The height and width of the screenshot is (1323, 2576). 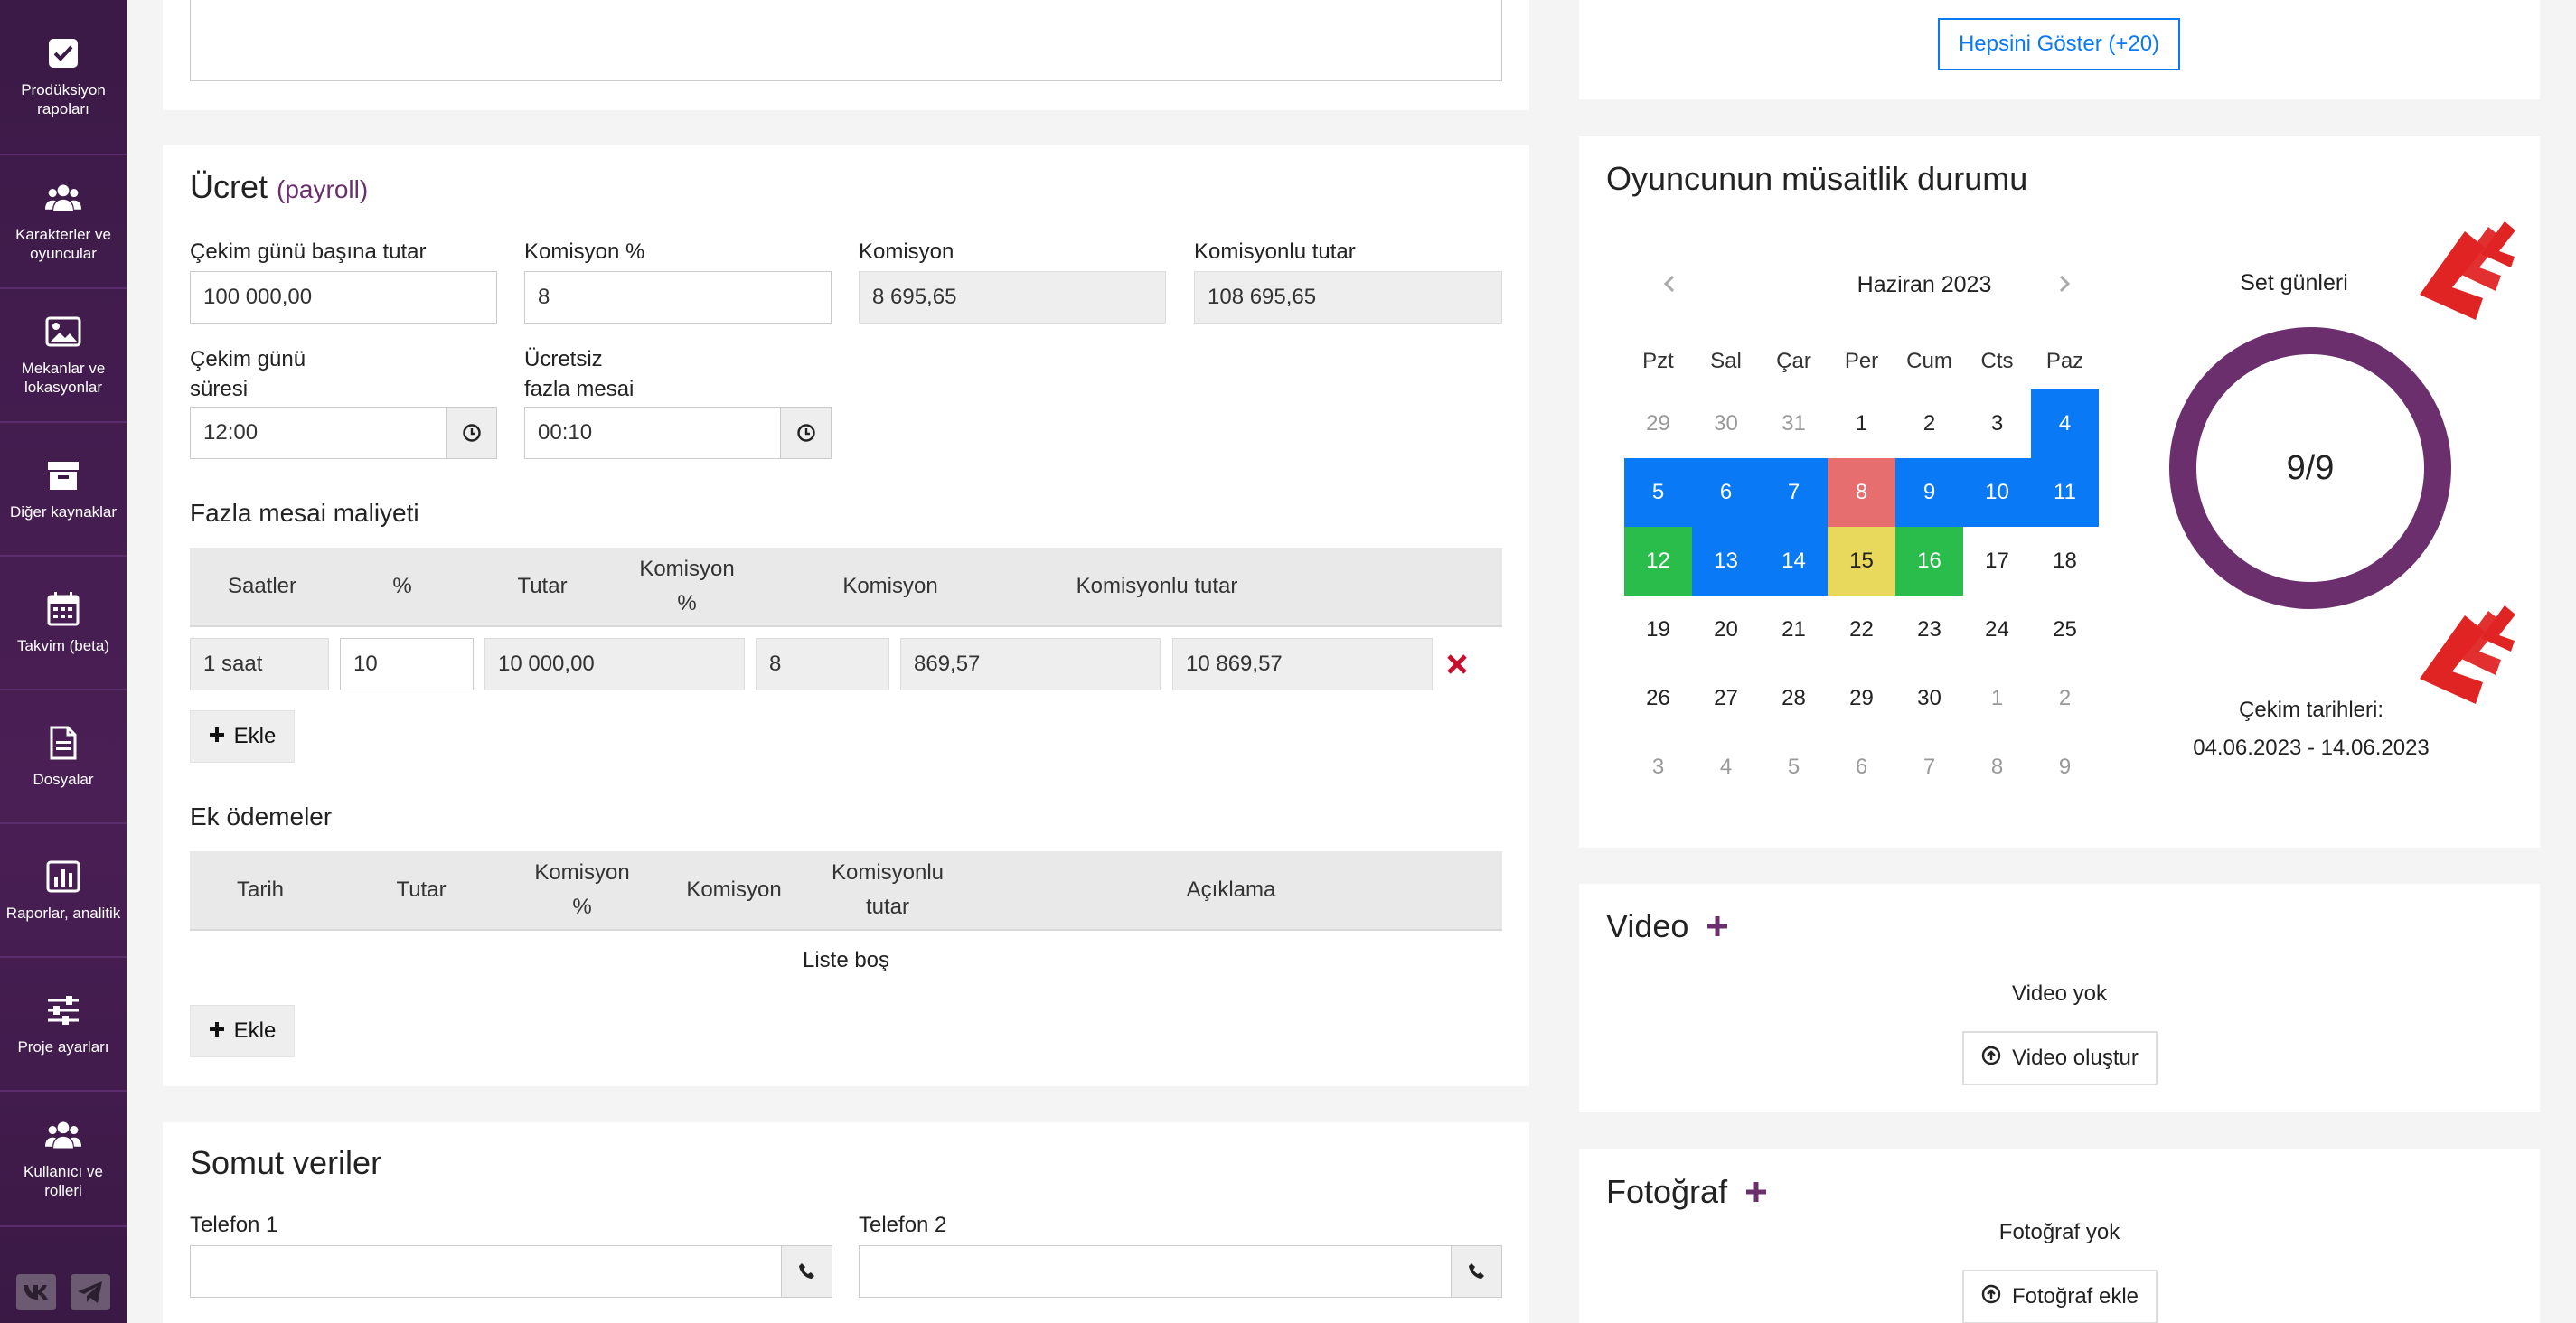 What do you see at coordinates (63, 356) in the screenshot?
I see `nav-locations: Mekanlar ve lokasyonlar` at bounding box center [63, 356].